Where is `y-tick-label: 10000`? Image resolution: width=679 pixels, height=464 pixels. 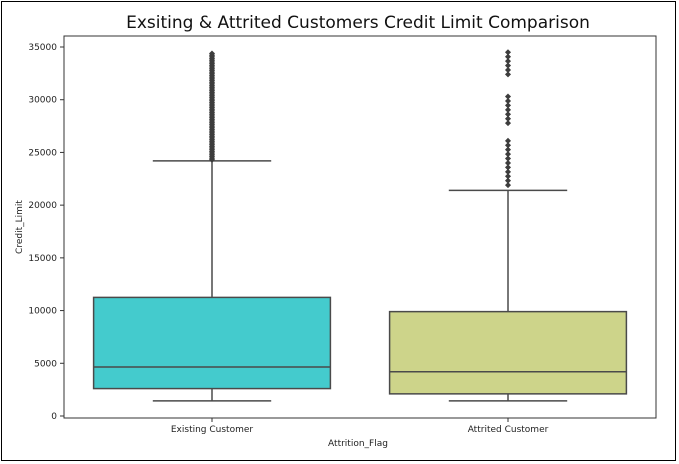 y-tick-label: 10000 is located at coordinates (42, 312).